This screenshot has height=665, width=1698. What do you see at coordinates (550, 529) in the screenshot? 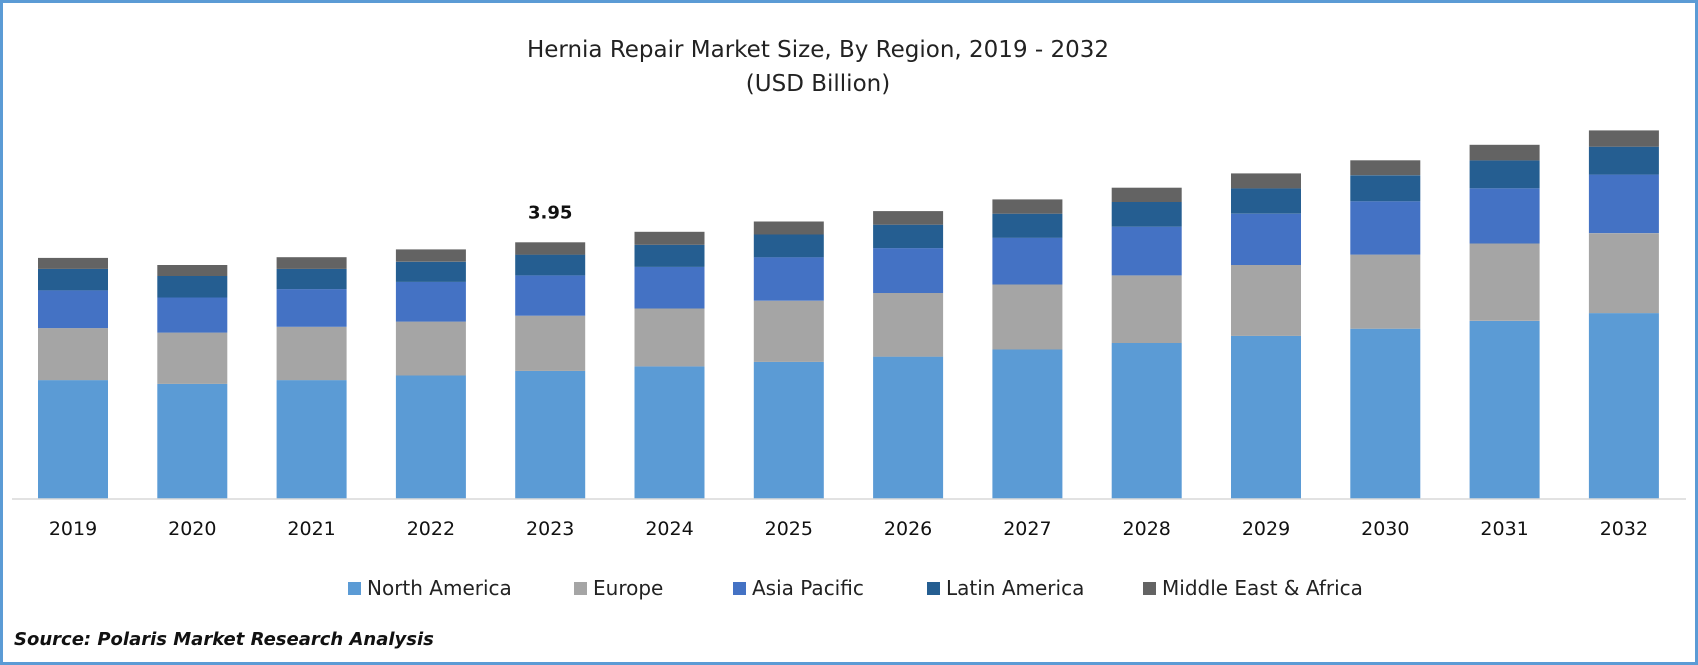
I see `x-tick-label-2023: 2023` at bounding box center [550, 529].